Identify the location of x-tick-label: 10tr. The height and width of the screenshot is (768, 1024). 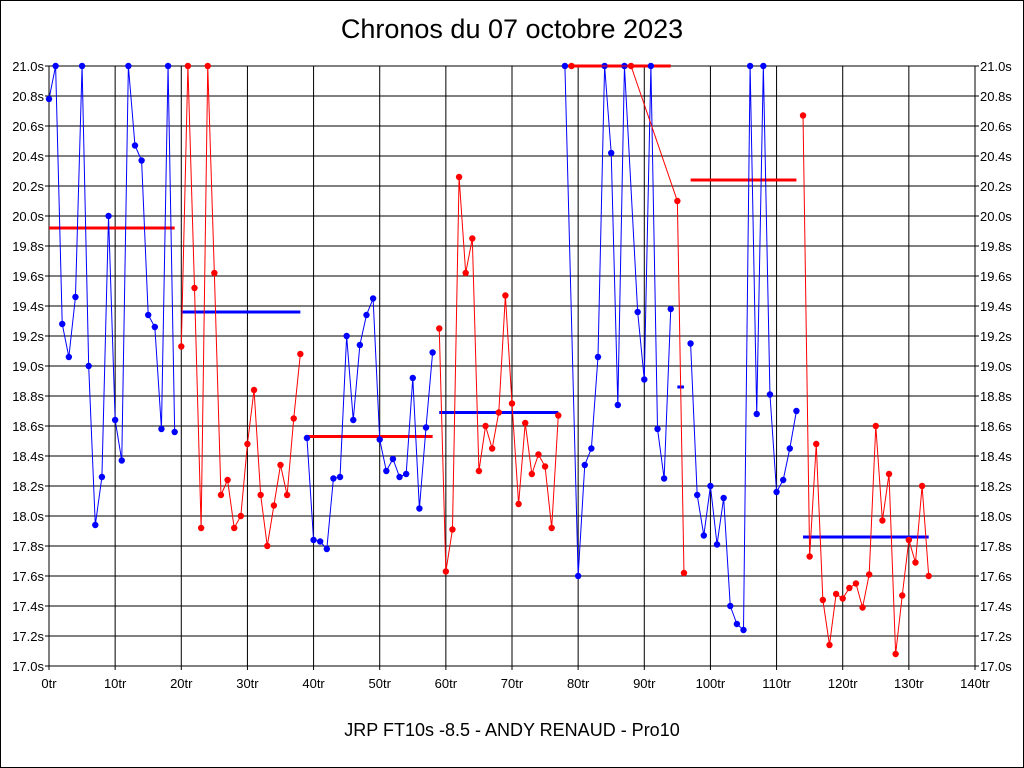
(115, 683).